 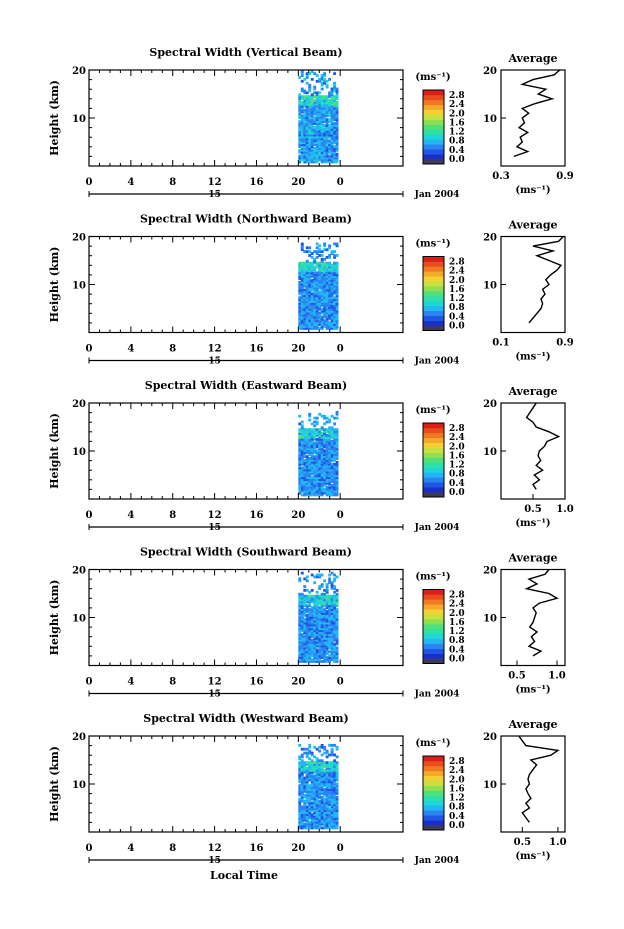 I want to click on panel-title: Spectral Width (Westward Beam), so click(x=245, y=718).